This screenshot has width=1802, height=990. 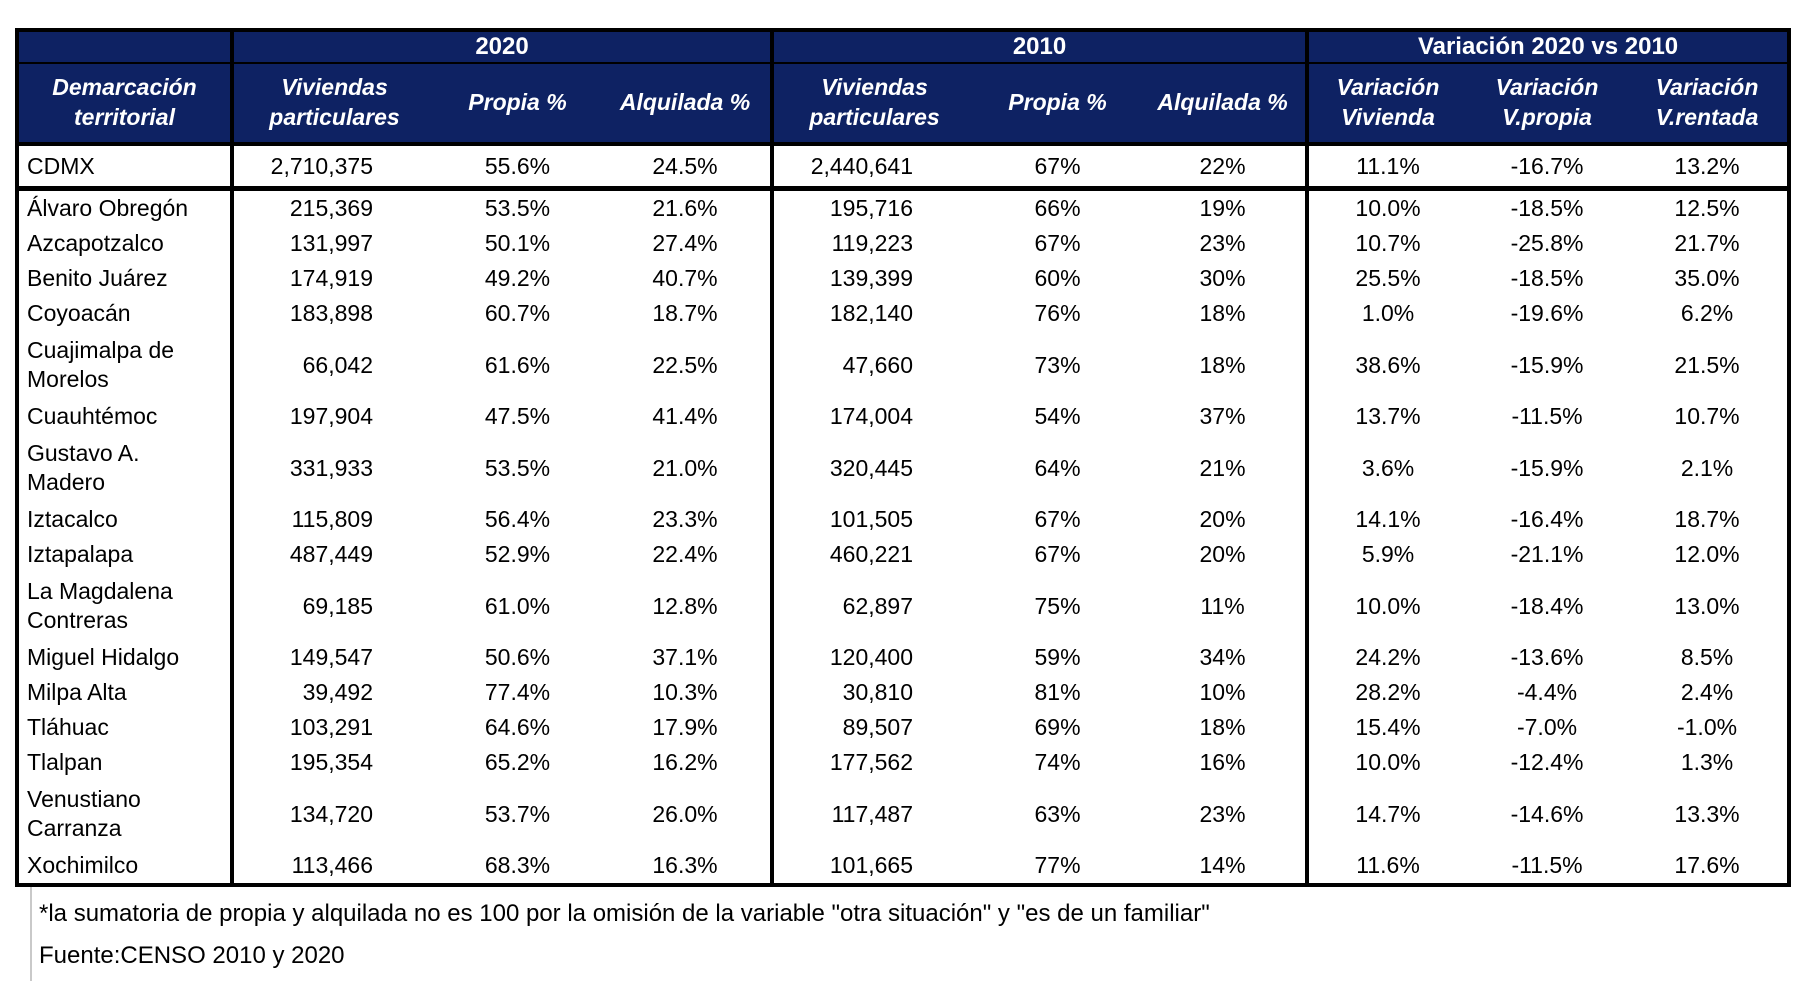 What do you see at coordinates (1058, 207) in the screenshot?
I see `value-cell: 66%` at bounding box center [1058, 207].